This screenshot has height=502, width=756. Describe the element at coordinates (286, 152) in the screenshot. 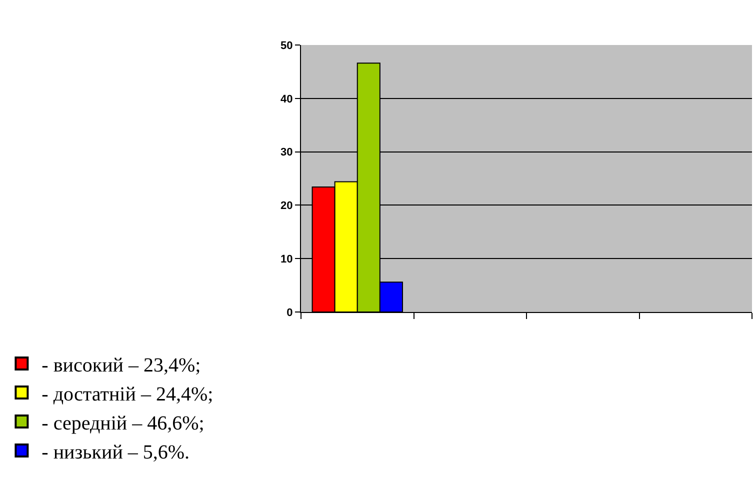

I see `y-tick-label: 30` at that location.